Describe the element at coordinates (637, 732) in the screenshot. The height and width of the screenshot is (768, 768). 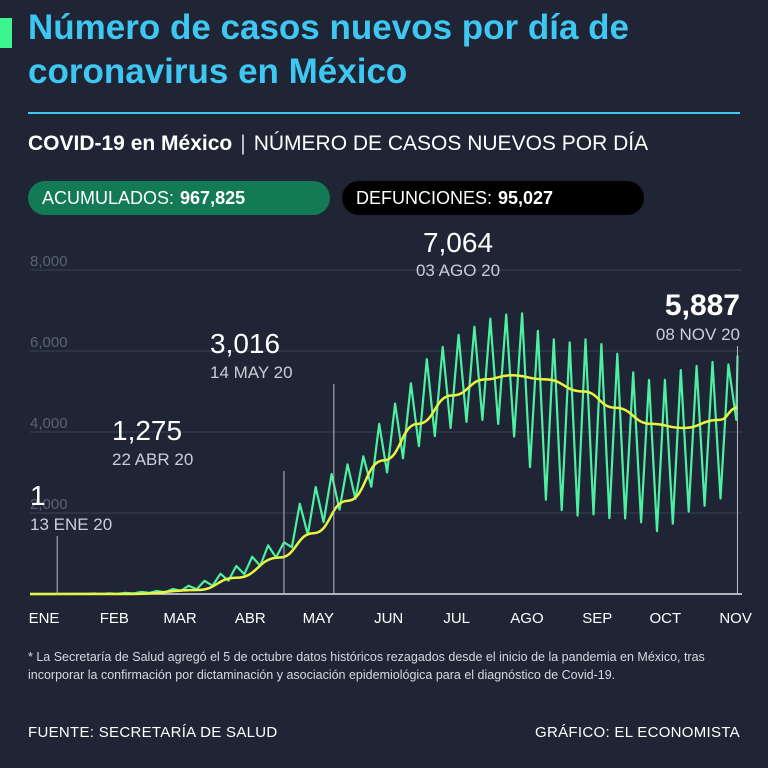
I see `graphic-credit: GRÁFICO: EL ECONOMISTA` at that location.